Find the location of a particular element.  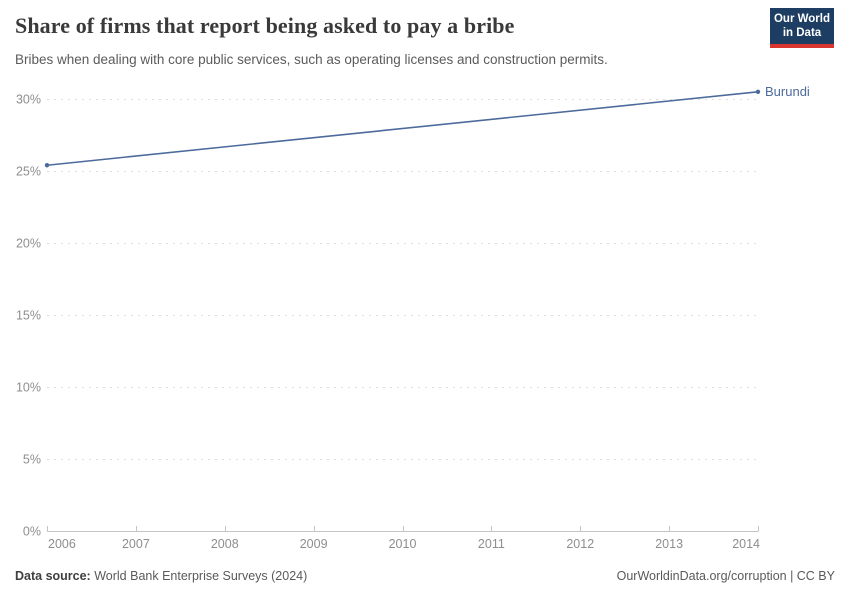

owid-logo-line2: in Data is located at coordinates (802, 33).